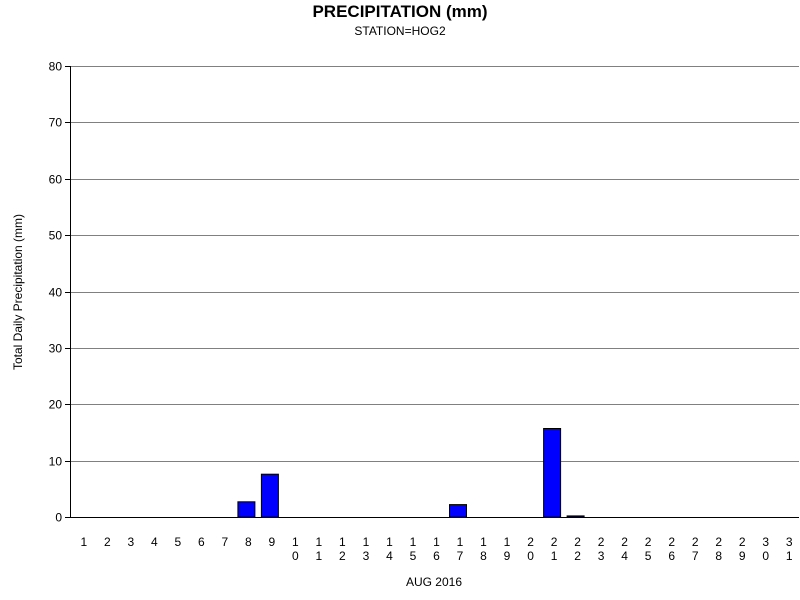 Image resolution: width=800 pixels, height=600 pixels. Describe the element at coordinates (130, 542) in the screenshot. I see `x-tick-label: 3` at that location.